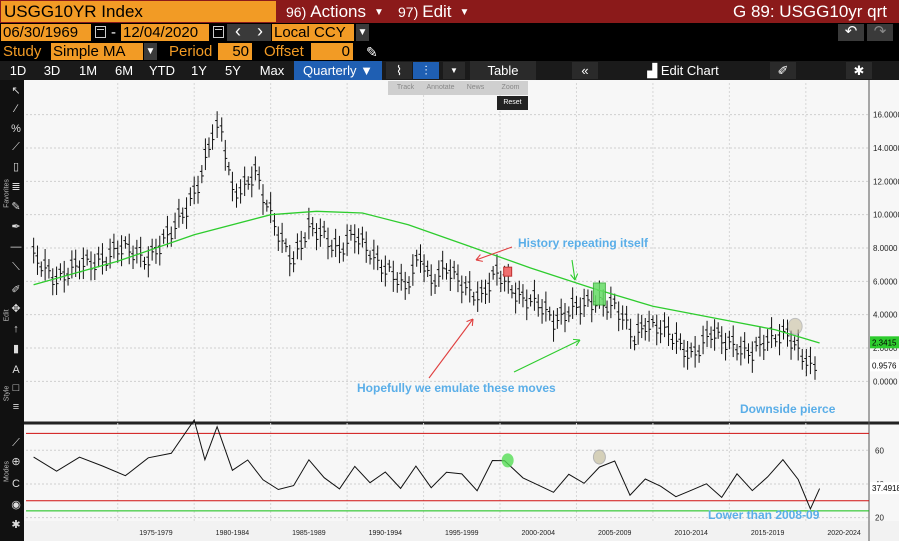 Image resolution: width=899 pixels, height=541 pixels. What do you see at coordinates (437, 11) in the screenshot?
I see `edit-label: Edit` at bounding box center [437, 11].